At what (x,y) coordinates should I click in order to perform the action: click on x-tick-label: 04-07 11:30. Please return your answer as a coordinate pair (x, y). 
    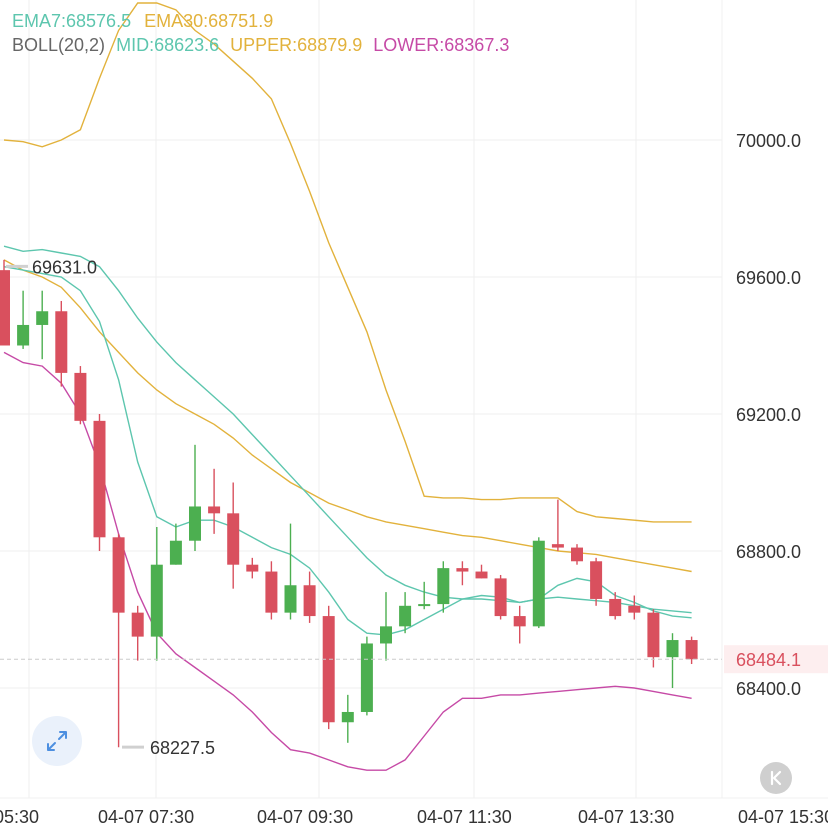
    Looking at the image, I should click on (464, 817).